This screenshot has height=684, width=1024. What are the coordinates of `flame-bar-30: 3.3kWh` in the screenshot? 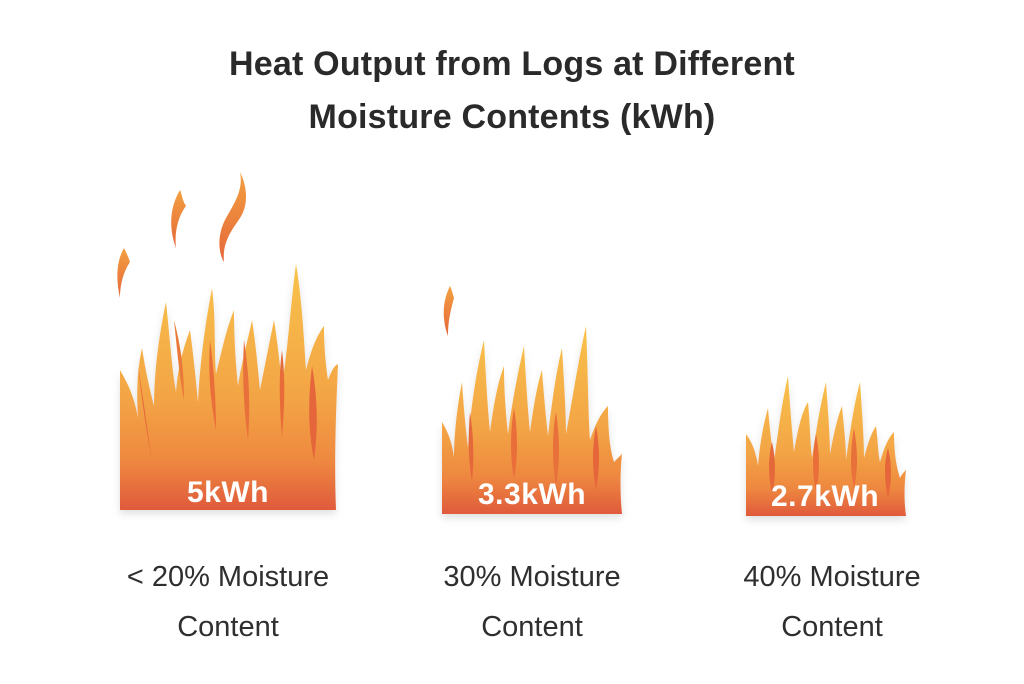 It's located at (532, 402).